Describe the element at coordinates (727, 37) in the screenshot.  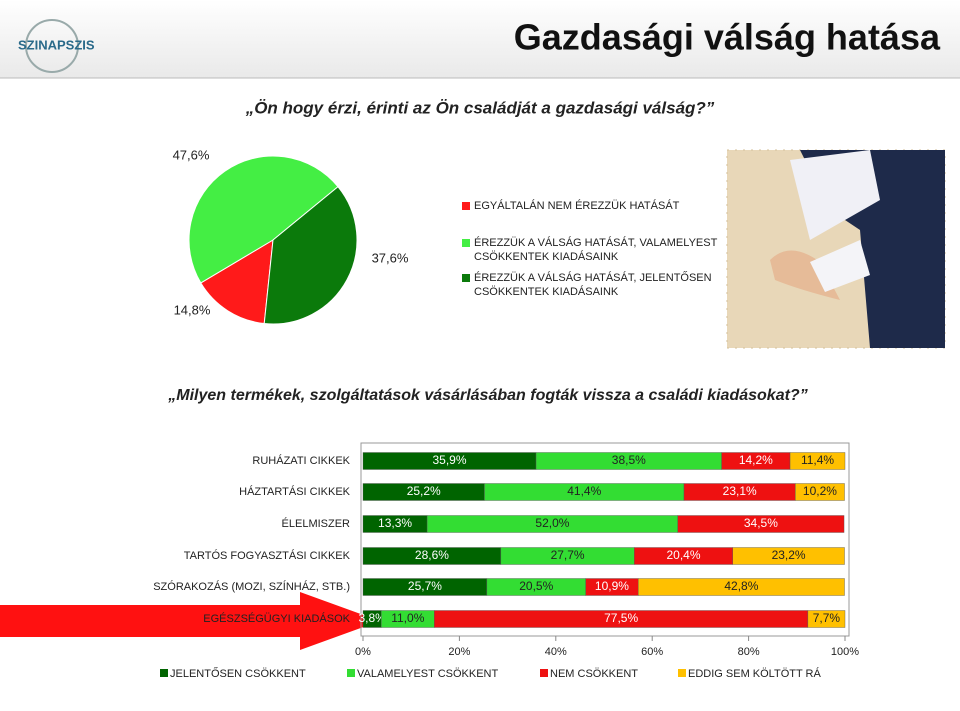
I see `page-title: Gazdasági válság hatása` at that location.